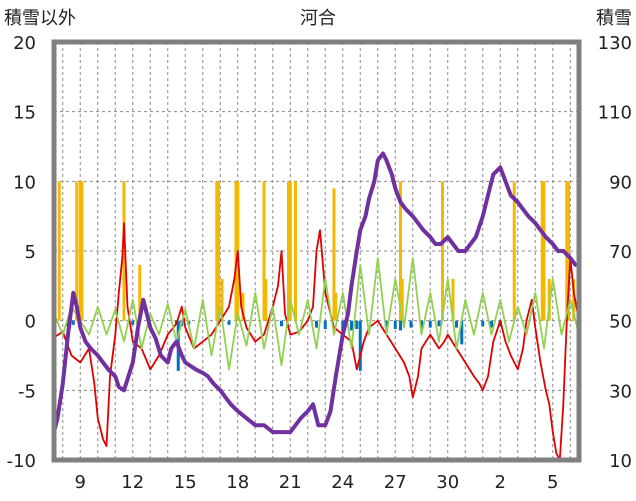 The height and width of the screenshot is (501, 636). What do you see at coordinates (395, 482) in the screenshot?
I see `x-tick-label: 27` at bounding box center [395, 482].